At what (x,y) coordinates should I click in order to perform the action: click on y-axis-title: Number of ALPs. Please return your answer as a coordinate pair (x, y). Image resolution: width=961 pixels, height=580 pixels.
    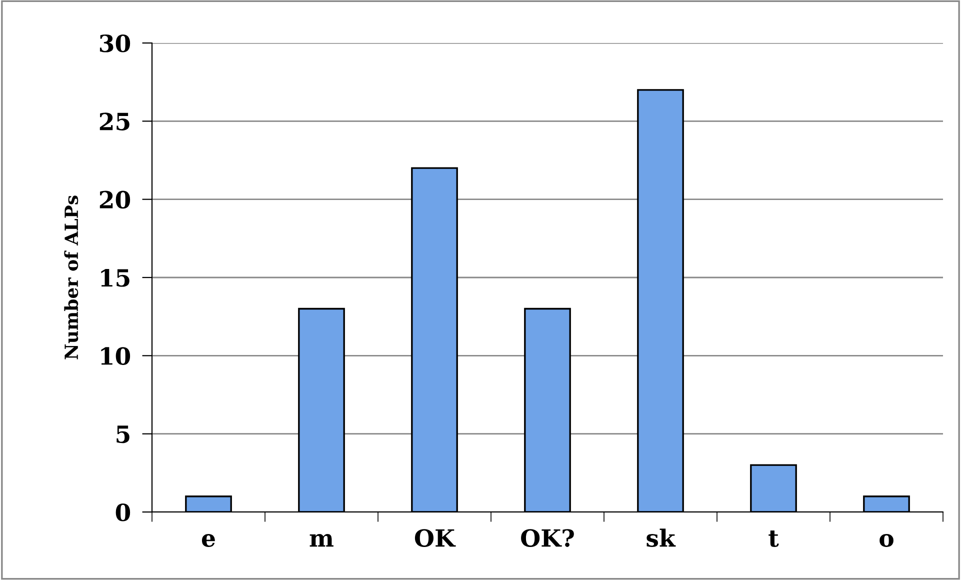
    Looking at the image, I should click on (71, 278).